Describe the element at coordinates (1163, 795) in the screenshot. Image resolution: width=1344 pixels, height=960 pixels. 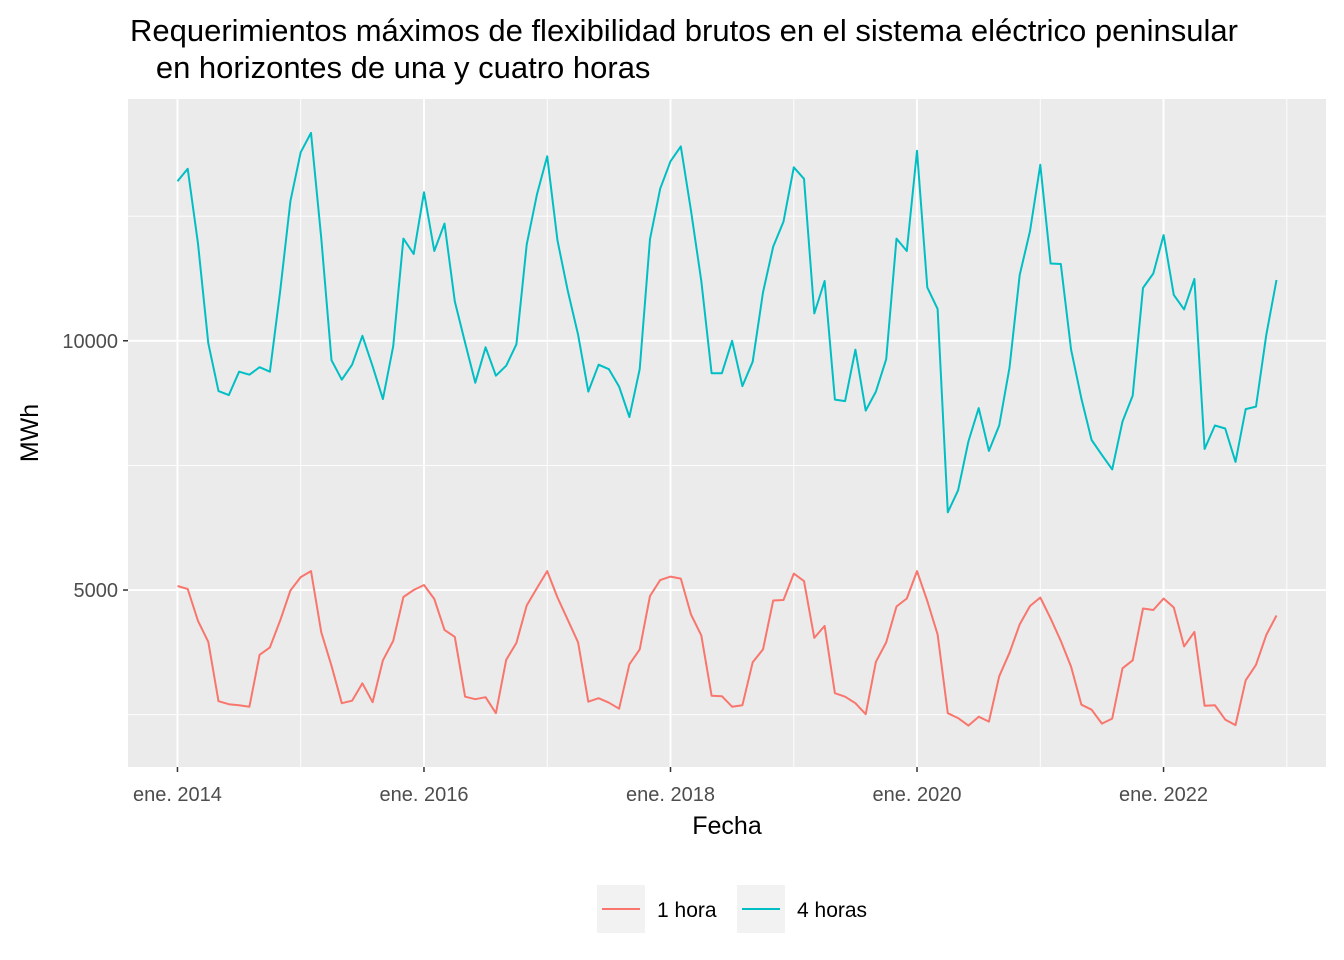
I see `x-tick-label: ene. 2022` at that location.